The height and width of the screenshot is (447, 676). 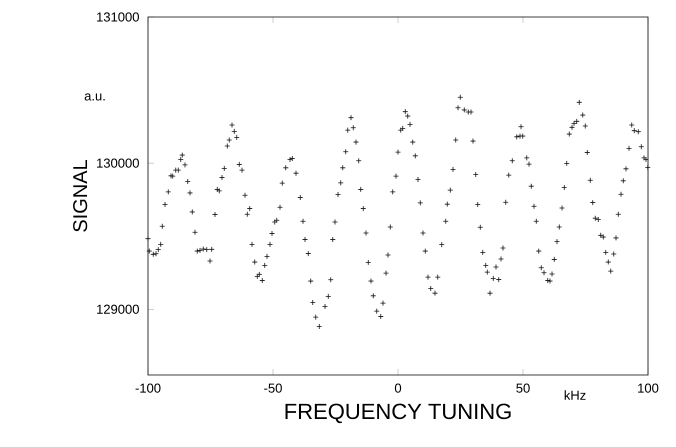 I want to click on x-tick-label: -50, so click(x=273, y=388).